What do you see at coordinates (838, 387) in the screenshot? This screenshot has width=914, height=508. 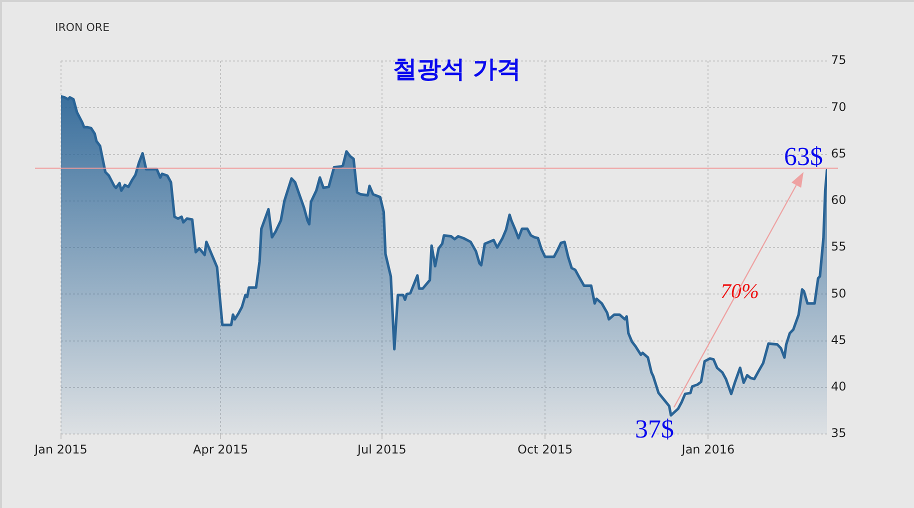 I see `y-tick-label: 40` at bounding box center [838, 387].